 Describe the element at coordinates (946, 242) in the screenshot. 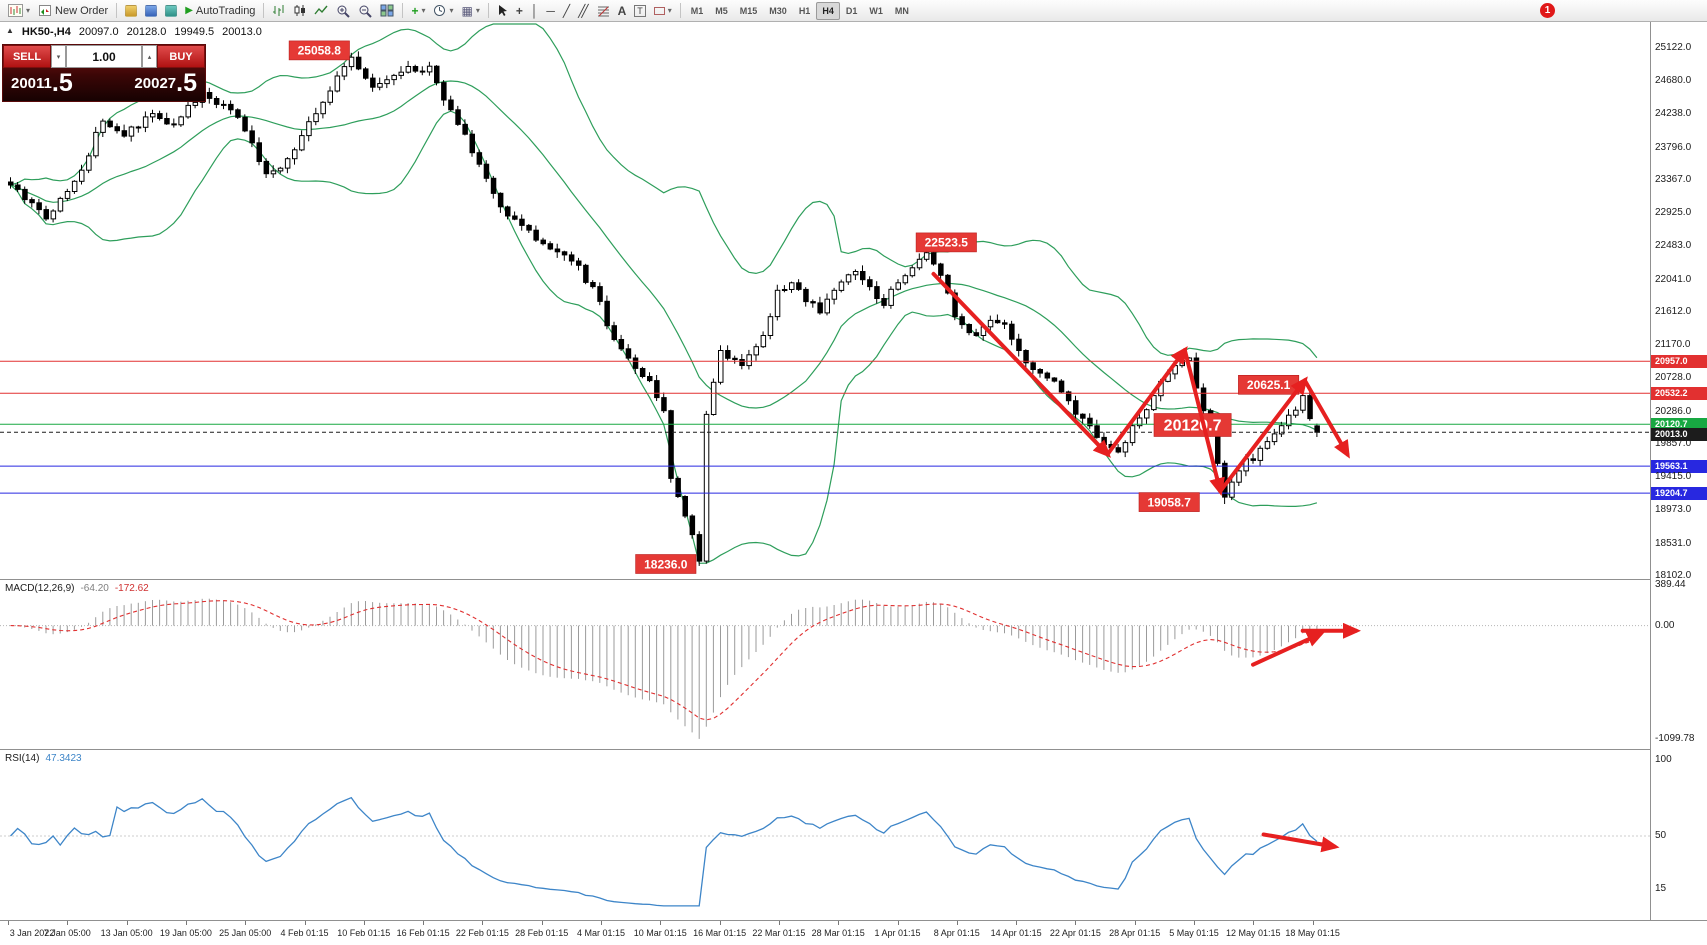

I see `price-callout-22523.5: 22523.5` at that location.